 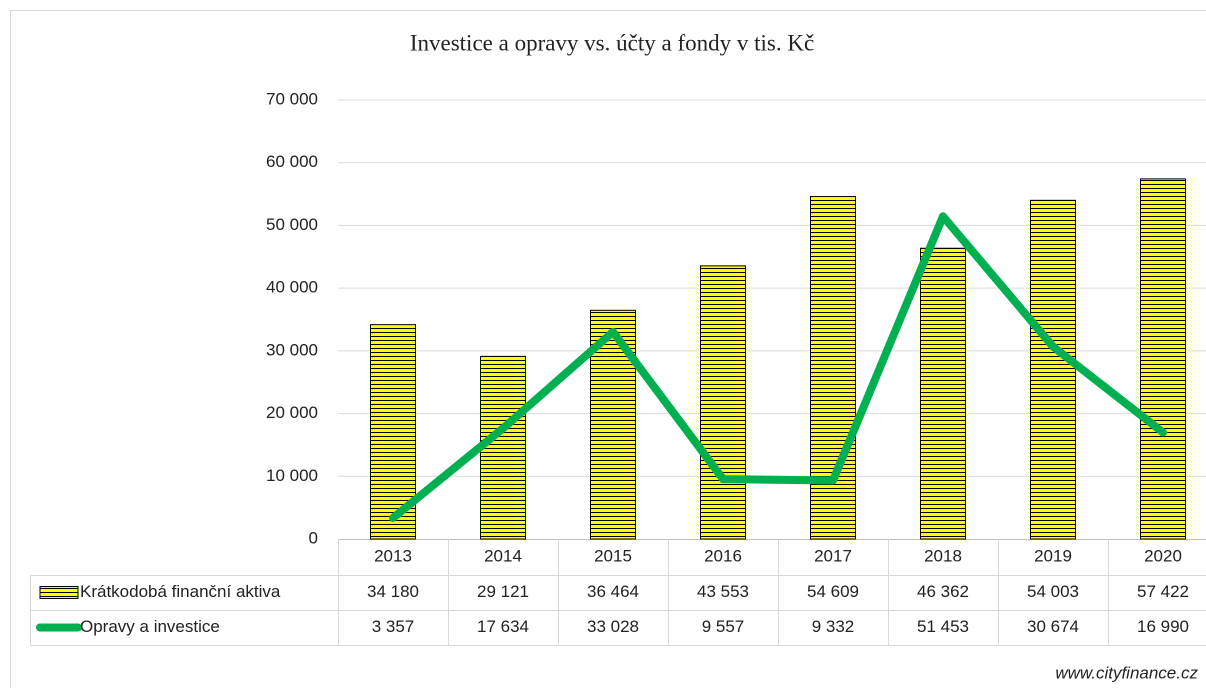 What do you see at coordinates (1163, 626) in the screenshot?
I see `table-value: 16 990` at bounding box center [1163, 626].